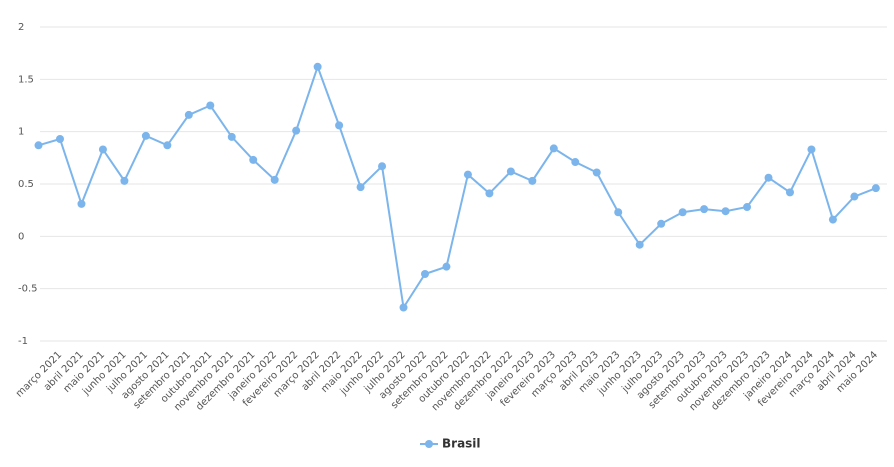 The width and height of the screenshot is (894, 467). What do you see at coordinates (461, 444) in the screenshot?
I see `legend-label: Brasil` at bounding box center [461, 444].